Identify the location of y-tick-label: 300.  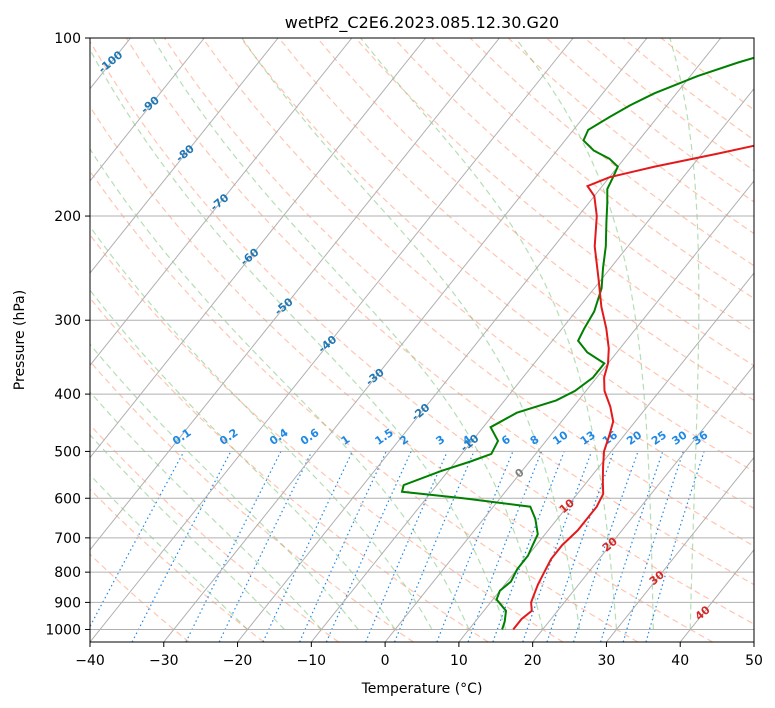
(67, 321).